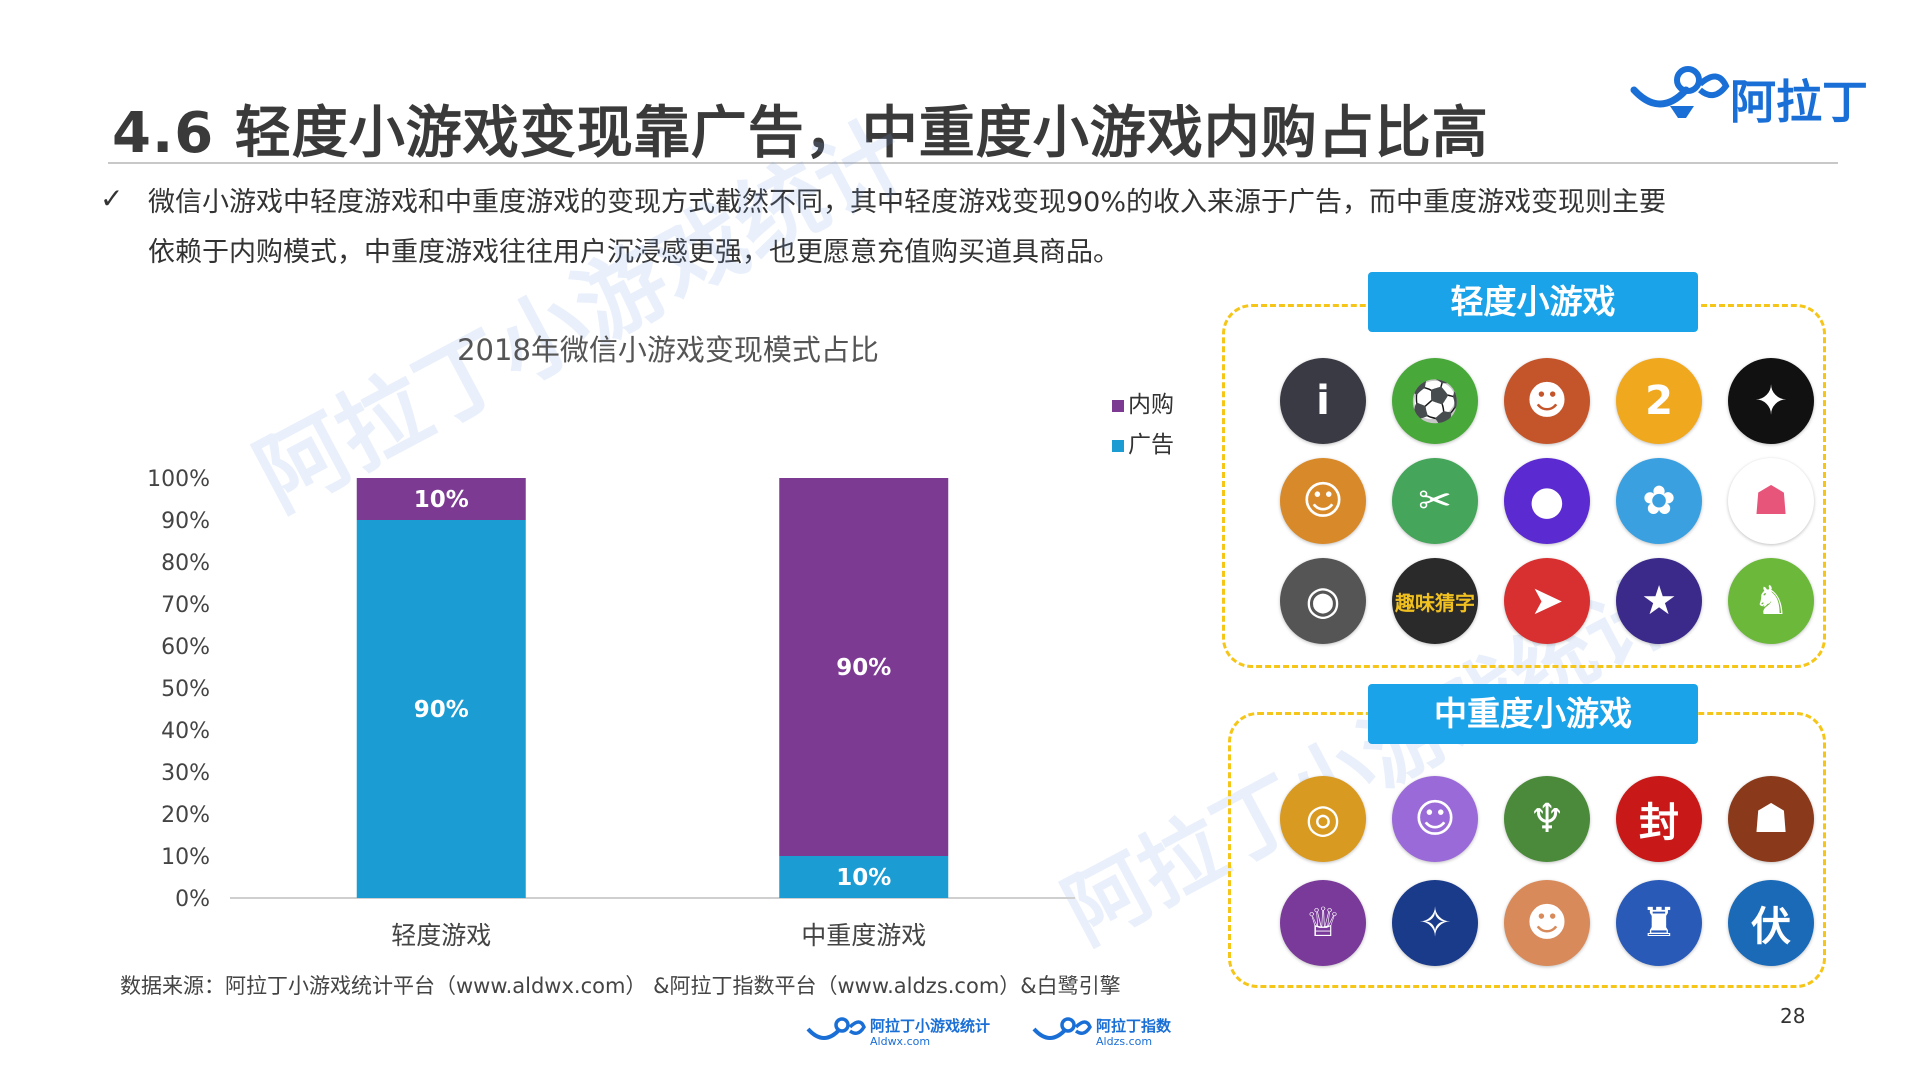 This screenshot has height=1080, width=1920. I want to click on racecar-icon: ➤, so click(1547, 601).